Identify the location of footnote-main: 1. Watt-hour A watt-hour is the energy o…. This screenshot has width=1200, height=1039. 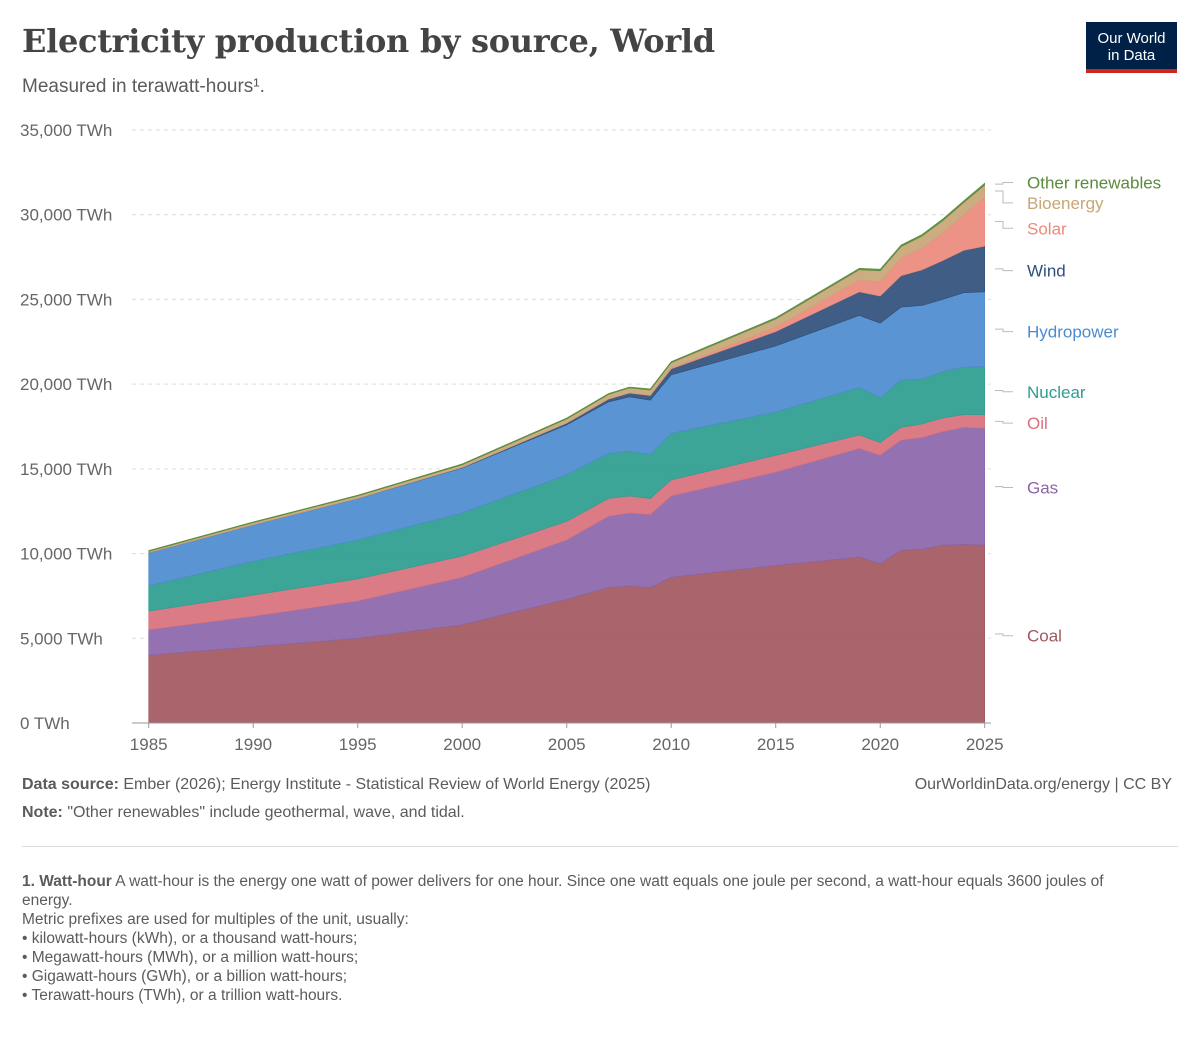
(577, 891).